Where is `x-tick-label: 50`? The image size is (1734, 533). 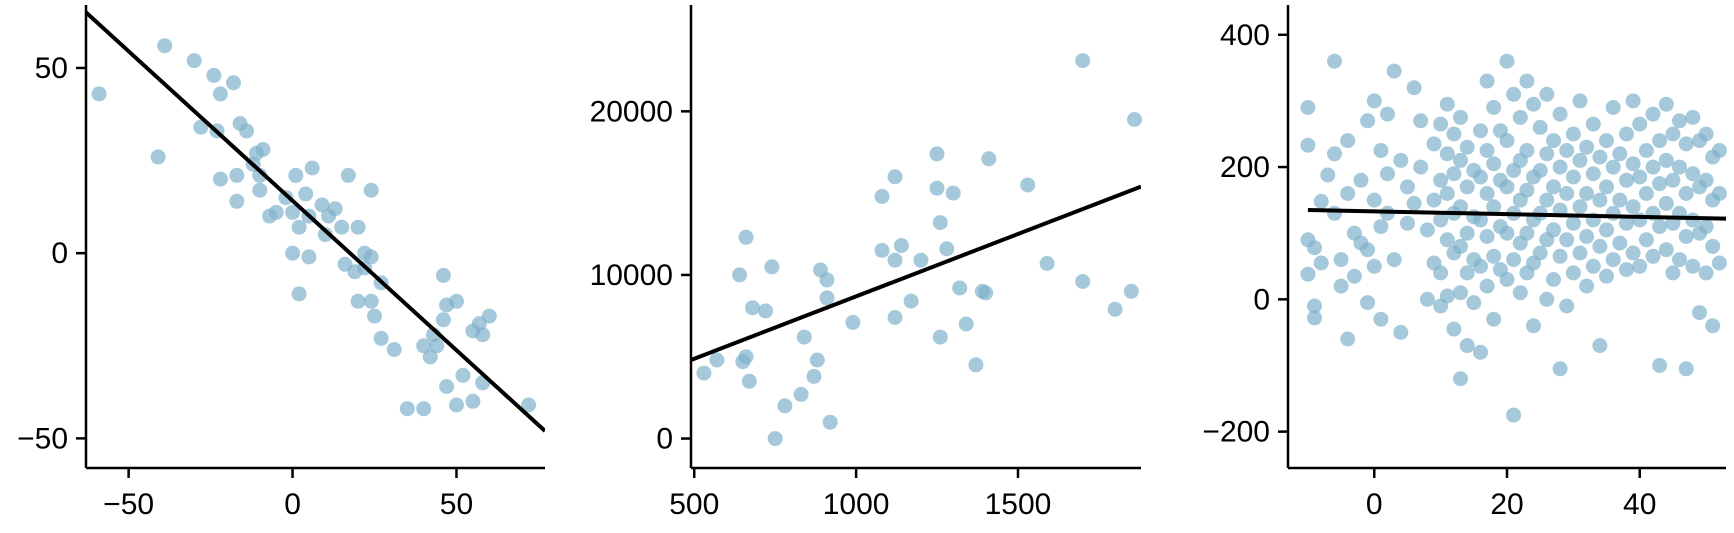 x-tick-label: 50 is located at coordinates (456, 504).